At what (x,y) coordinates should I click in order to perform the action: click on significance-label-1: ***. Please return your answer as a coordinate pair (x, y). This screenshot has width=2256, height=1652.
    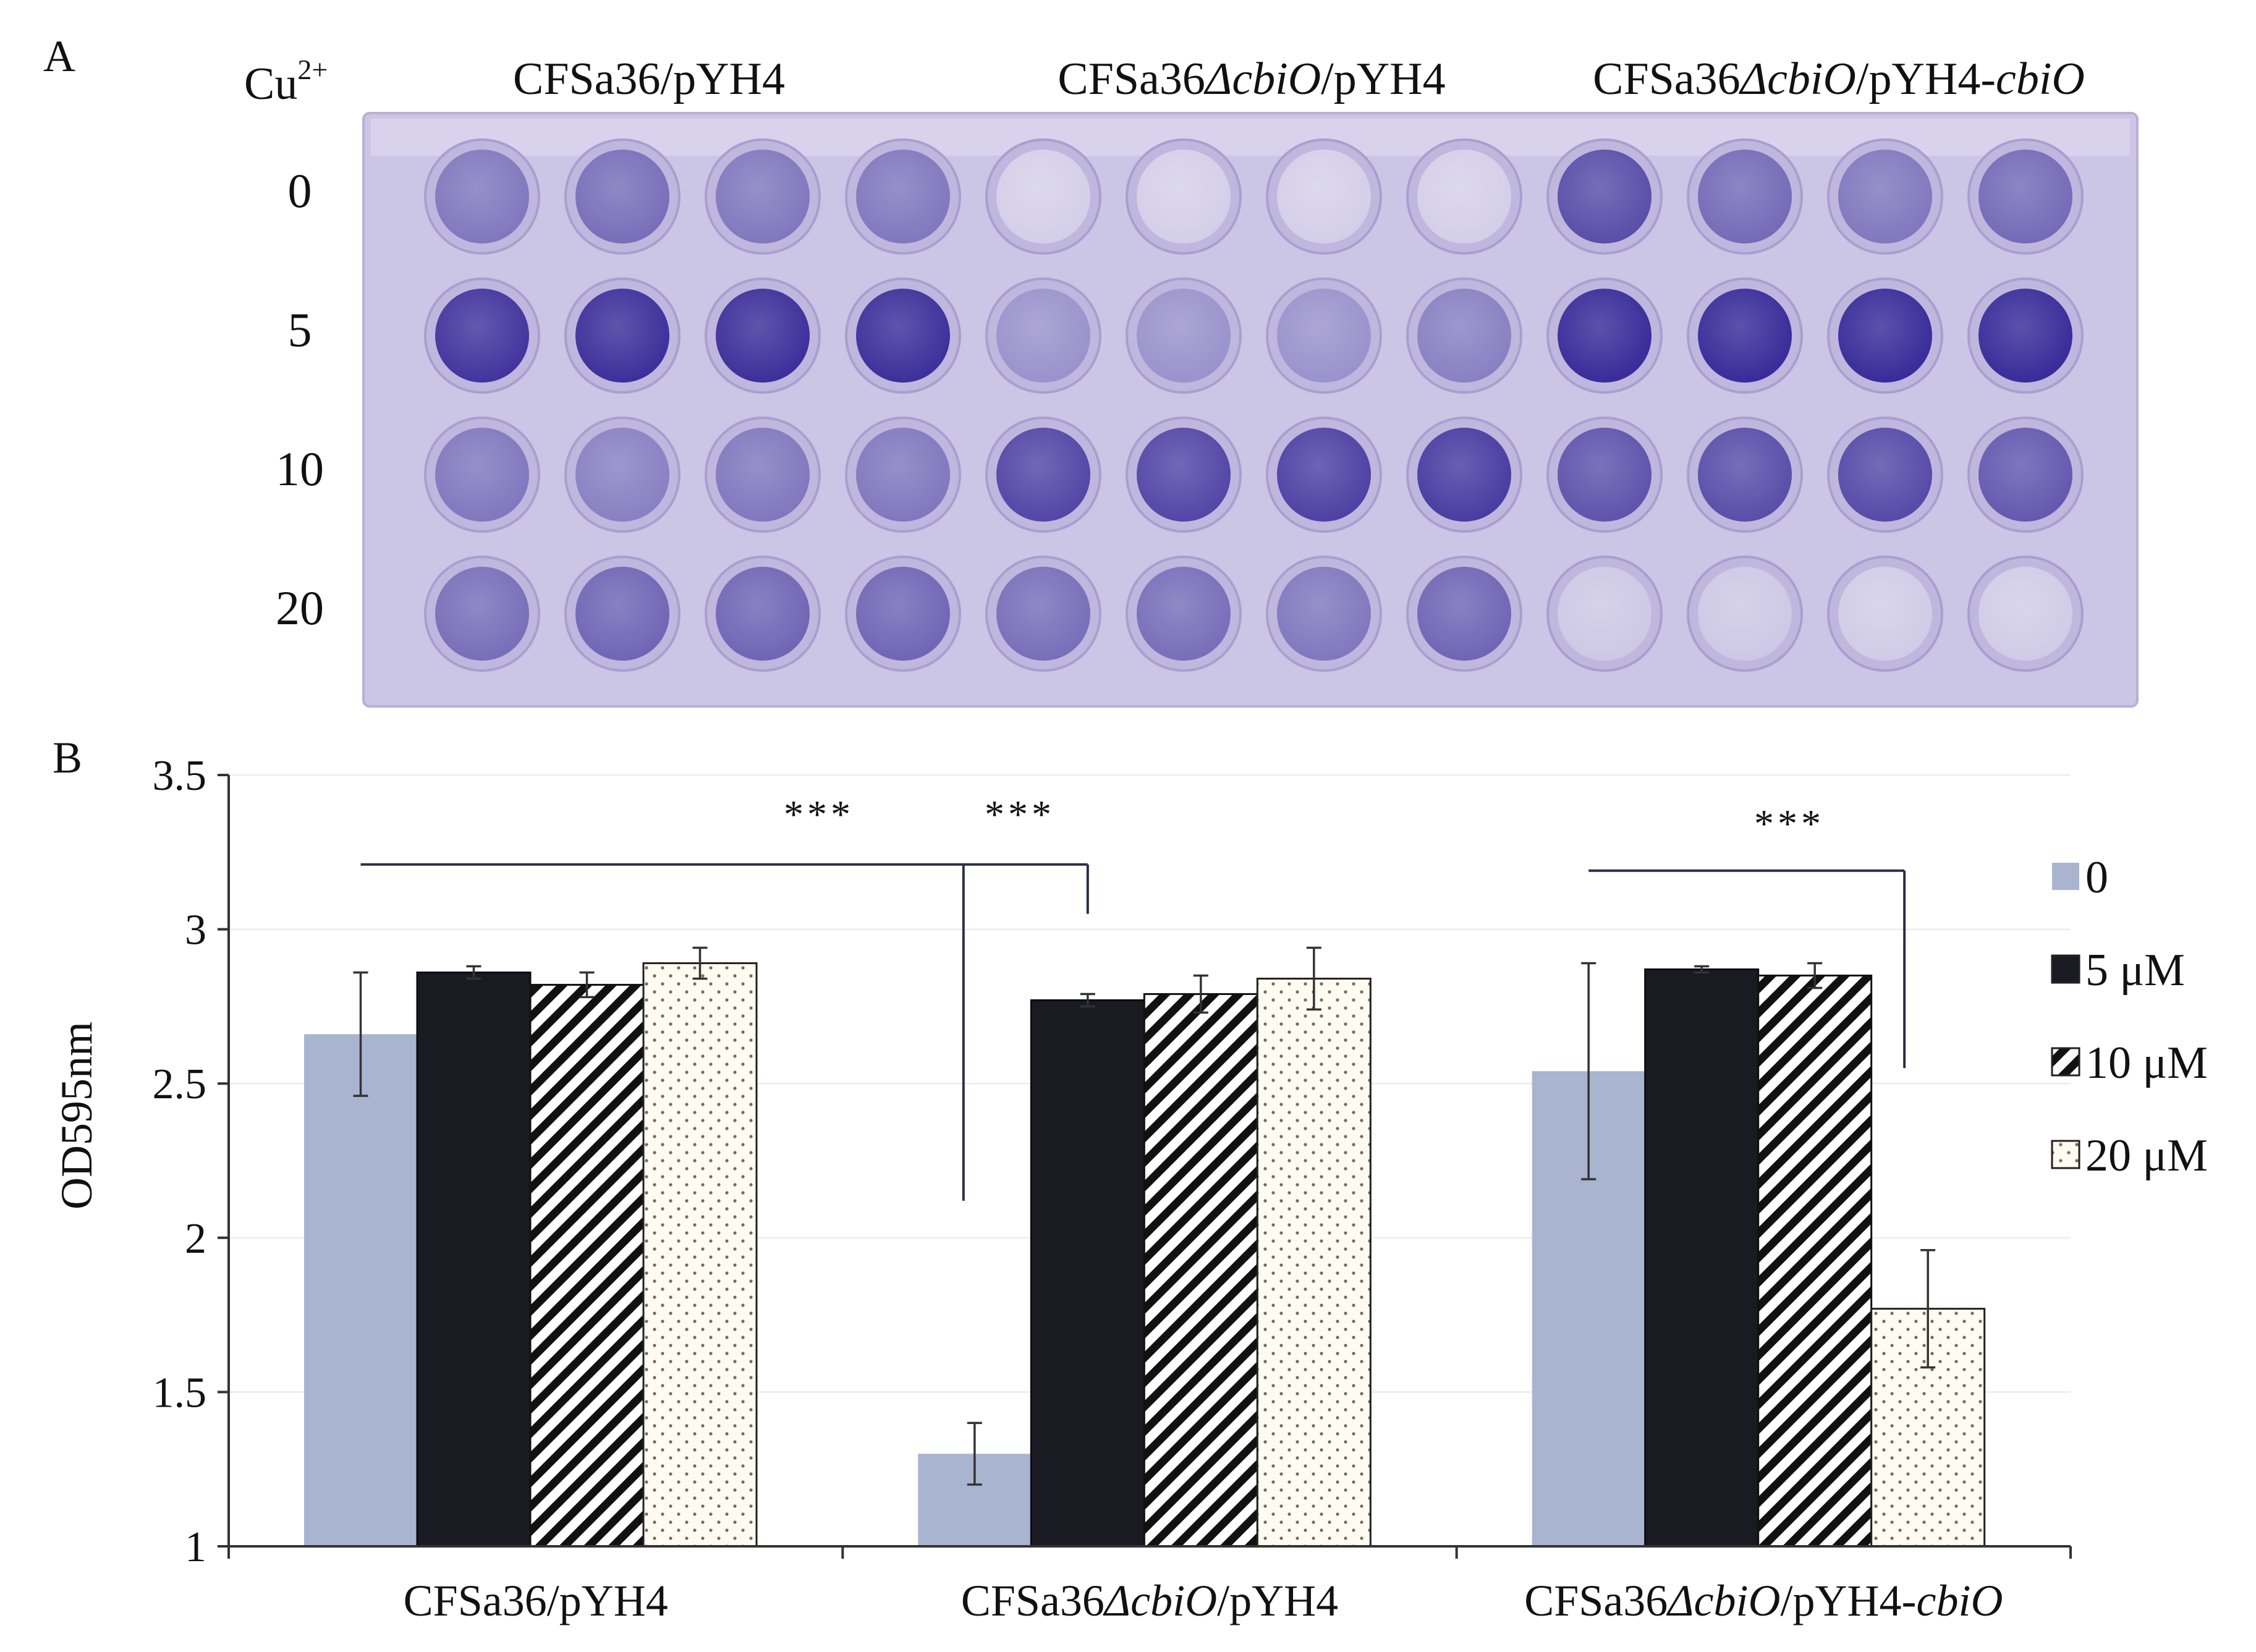
    Looking at the image, I should click on (819, 814).